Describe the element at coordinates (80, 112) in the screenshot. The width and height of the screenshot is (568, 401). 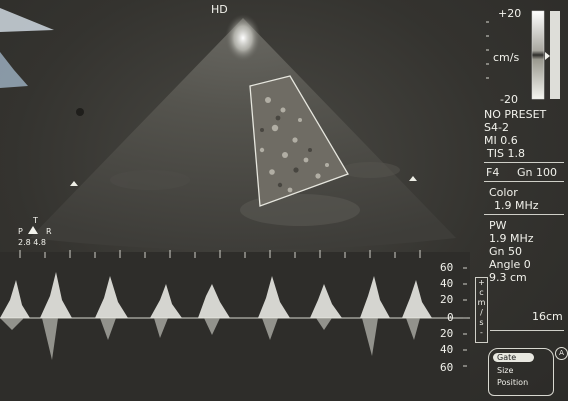
I see `dark-spot` at that location.